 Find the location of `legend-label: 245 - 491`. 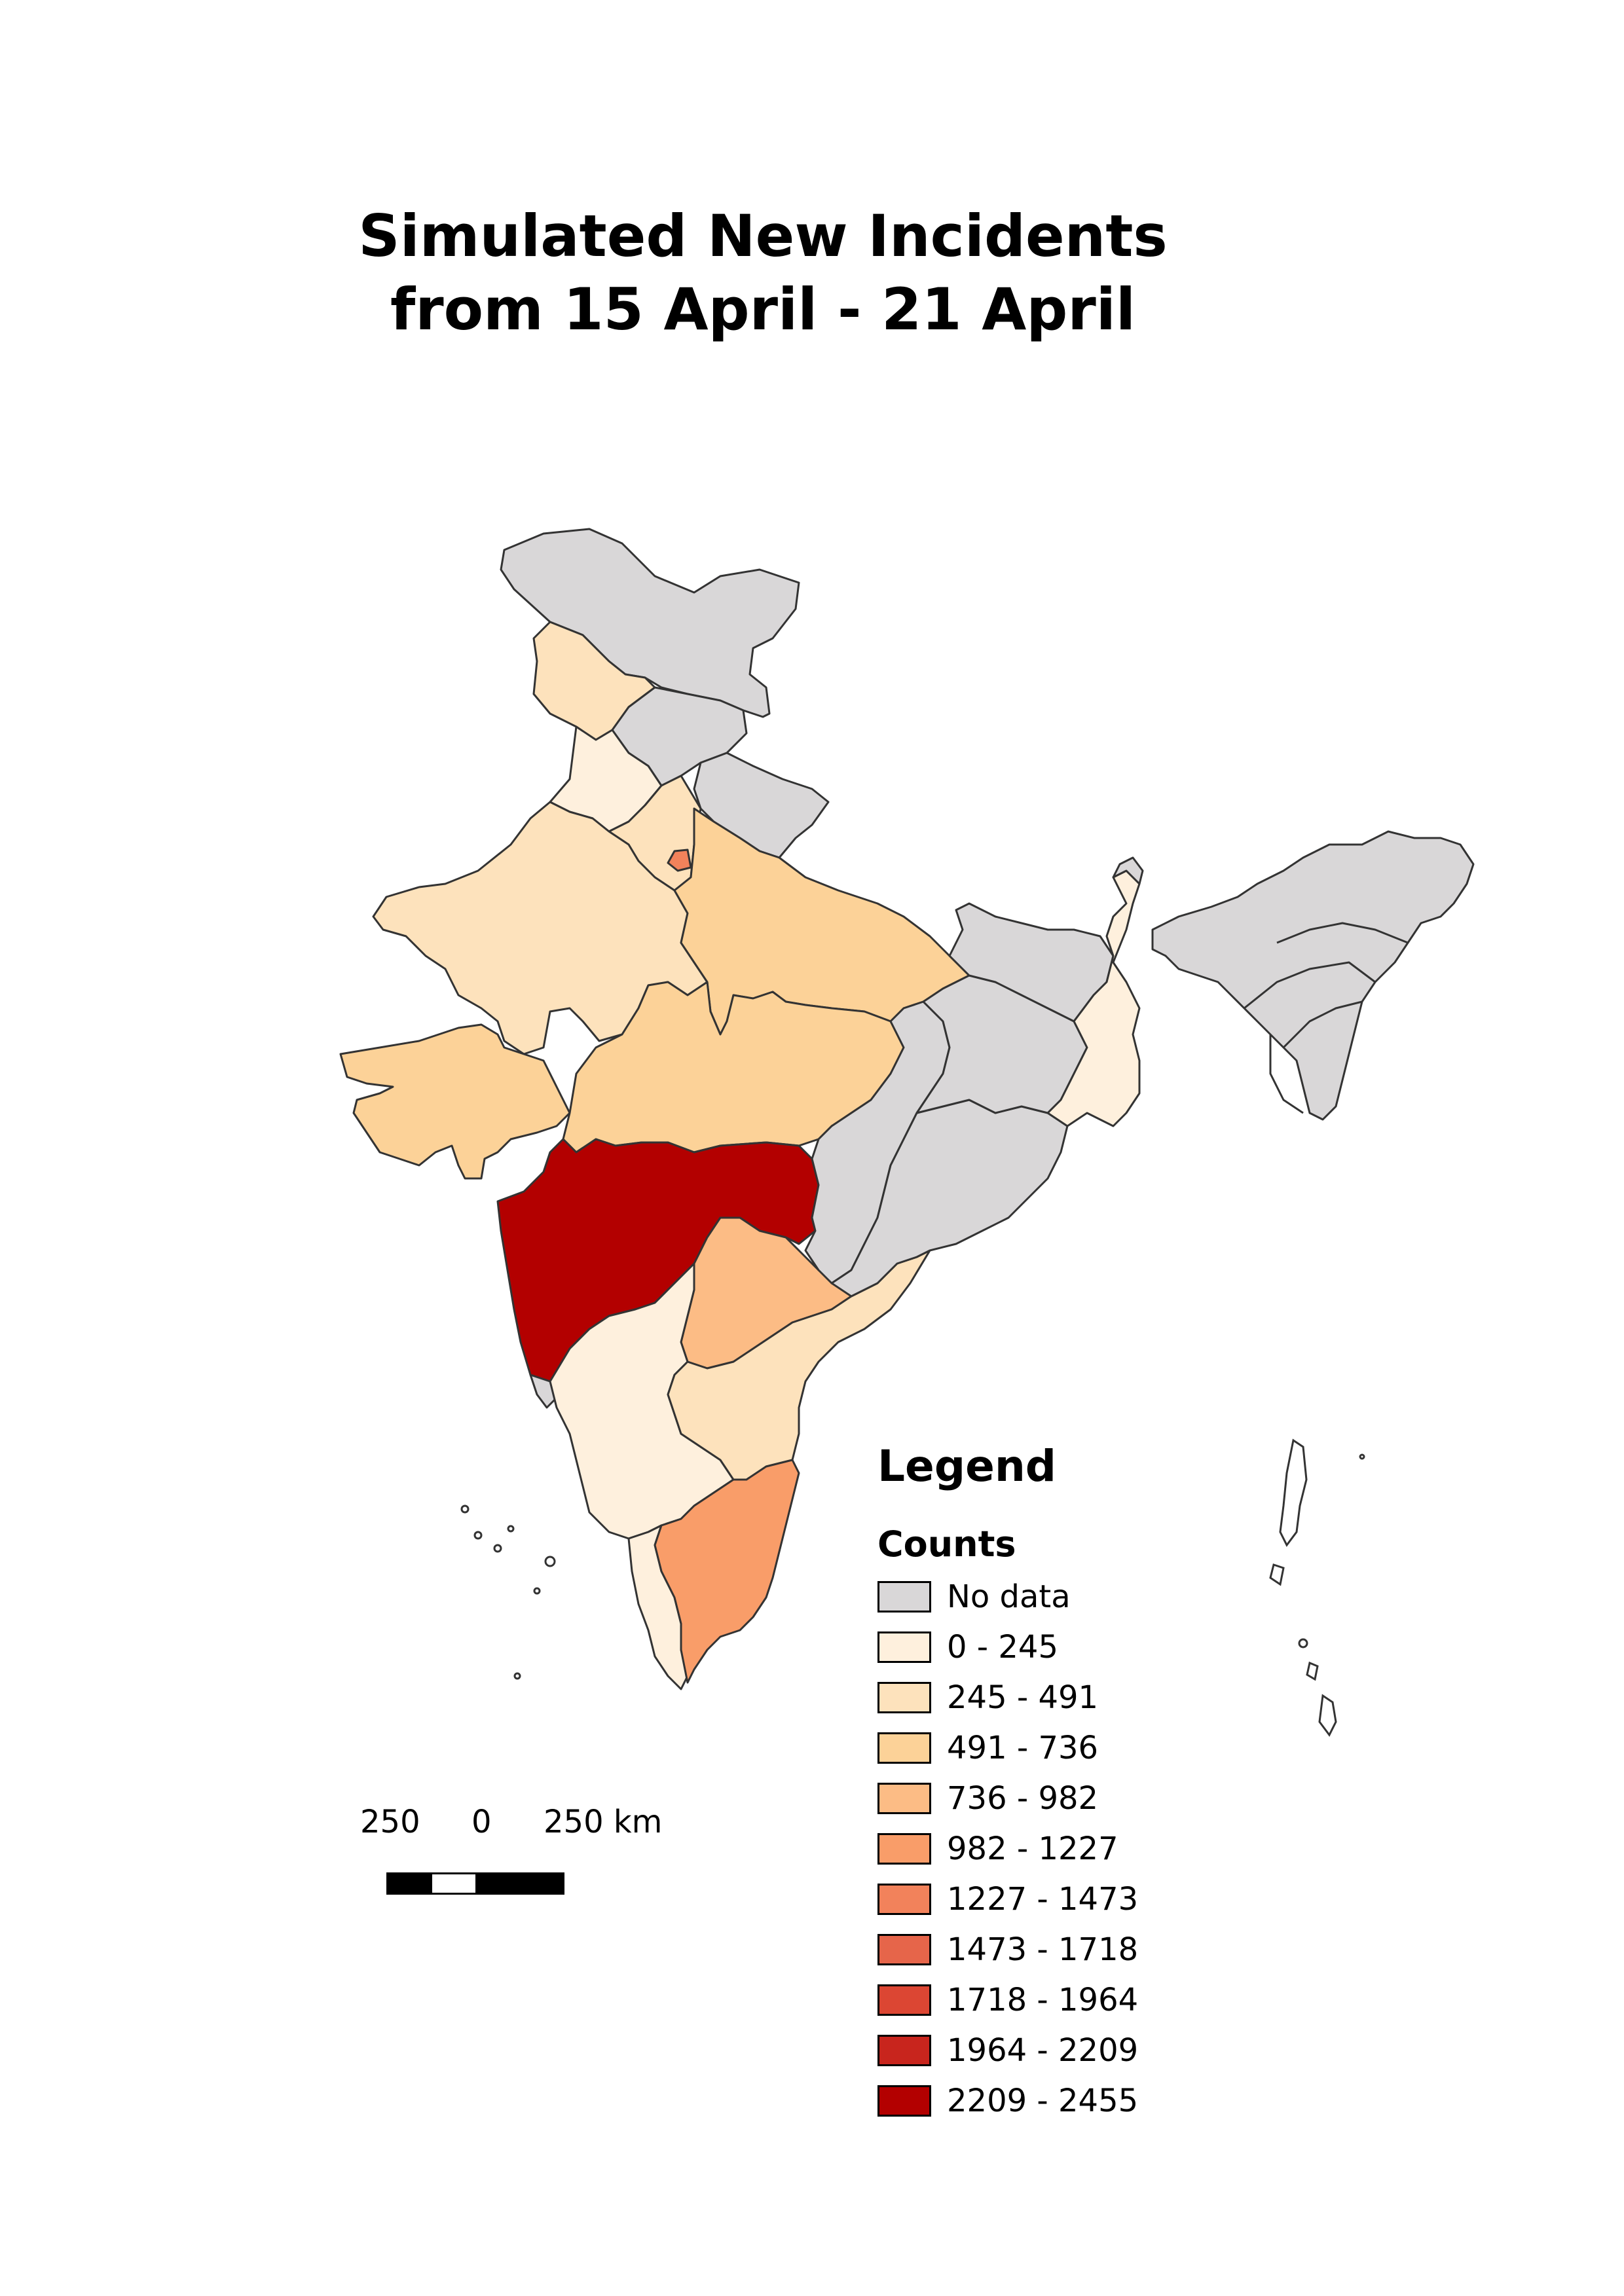

legend-label: 245 - 491 is located at coordinates (1023, 1697).